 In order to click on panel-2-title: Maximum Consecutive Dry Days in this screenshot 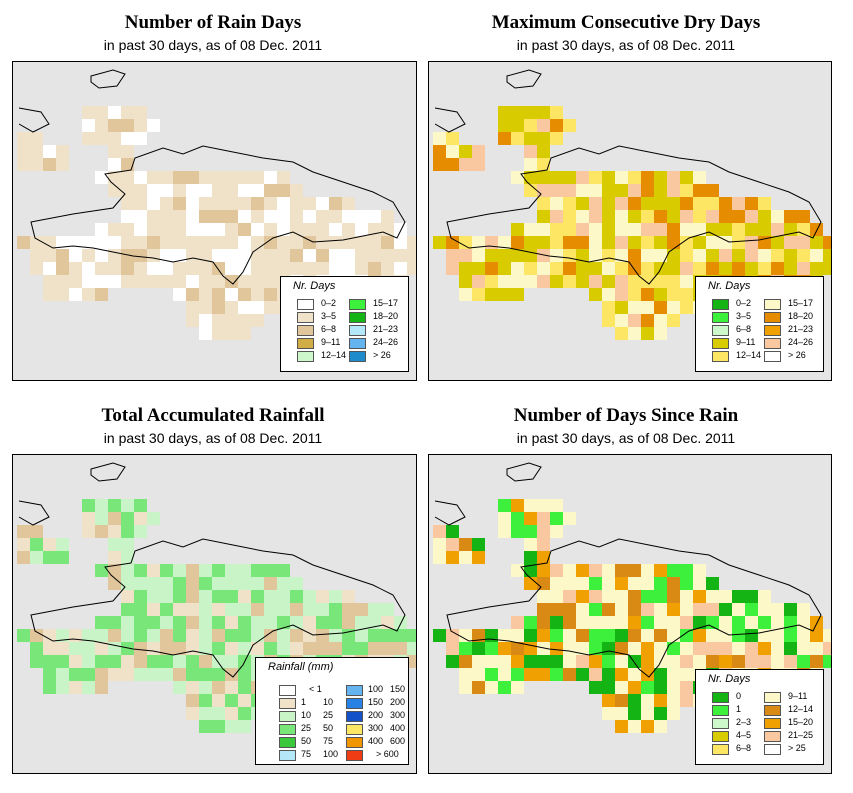, I will do `click(626, 22)`.